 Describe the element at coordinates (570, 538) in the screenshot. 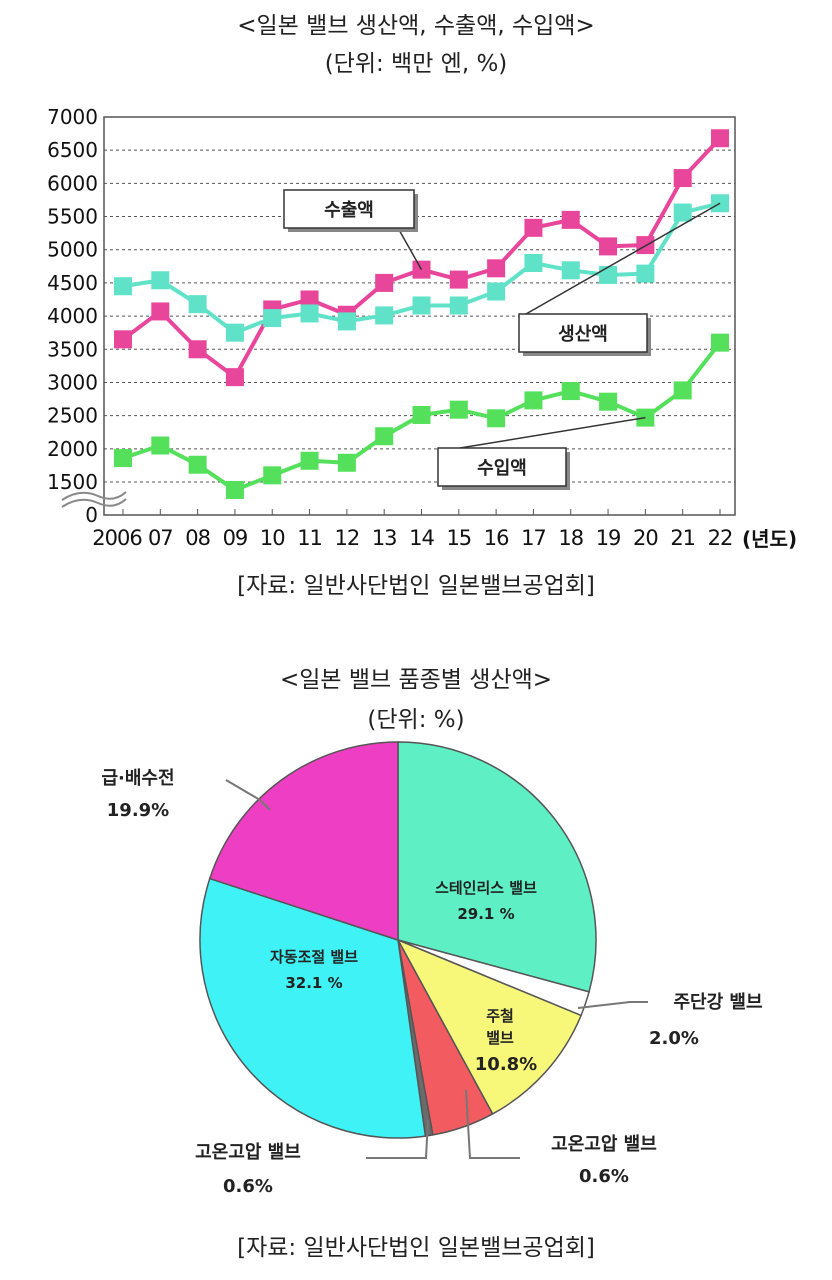

I see `x-tick-label: 18` at that location.